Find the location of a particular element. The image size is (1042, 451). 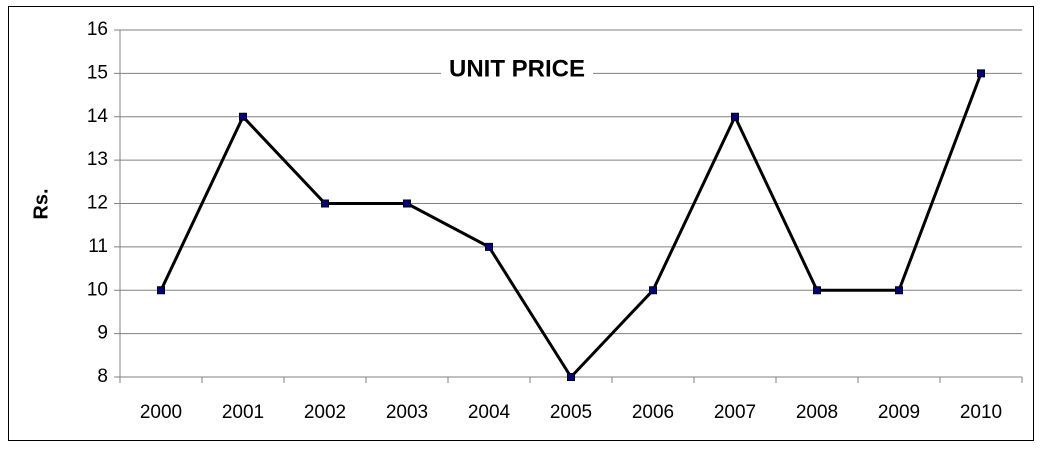

title-background is located at coordinates (517, 69).